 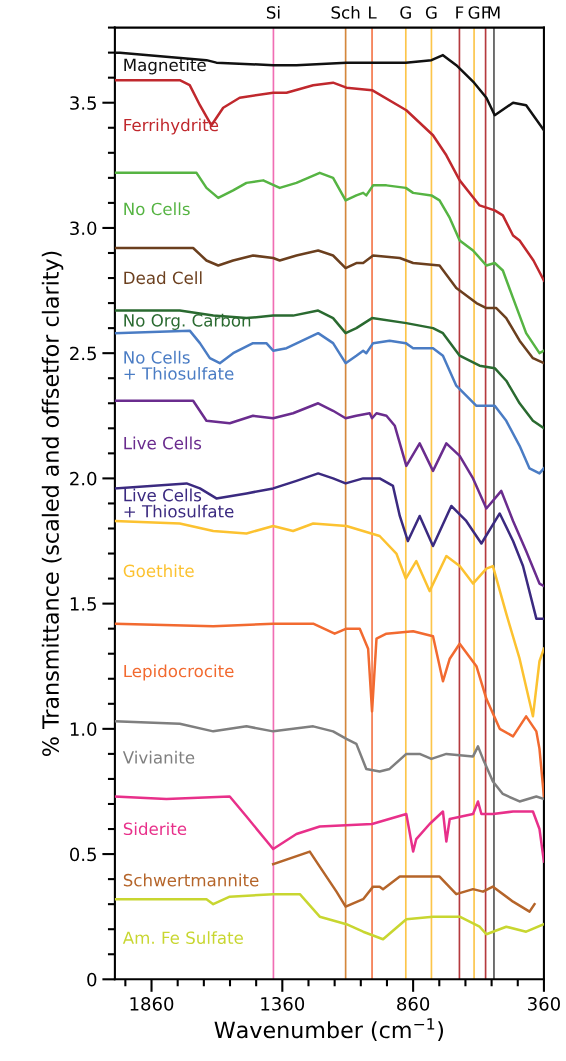 What do you see at coordinates (83, 103) in the screenshot?
I see `y-tick-label: 3.5` at bounding box center [83, 103].